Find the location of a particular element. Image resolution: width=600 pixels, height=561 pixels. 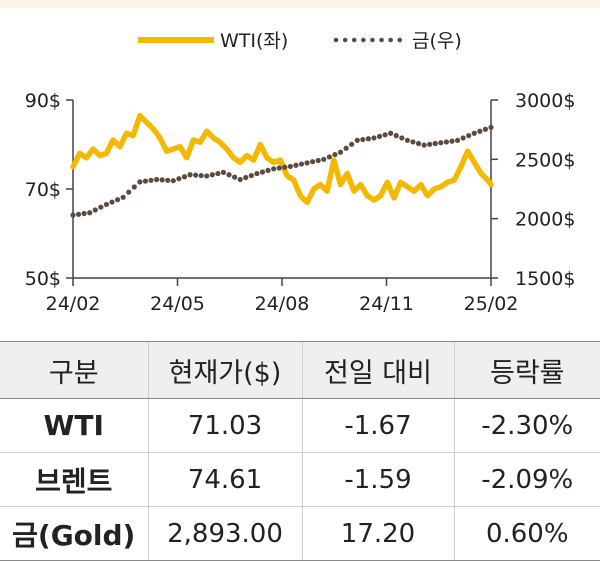

header-day-change: 전일 대비 is located at coordinates (377, 370).